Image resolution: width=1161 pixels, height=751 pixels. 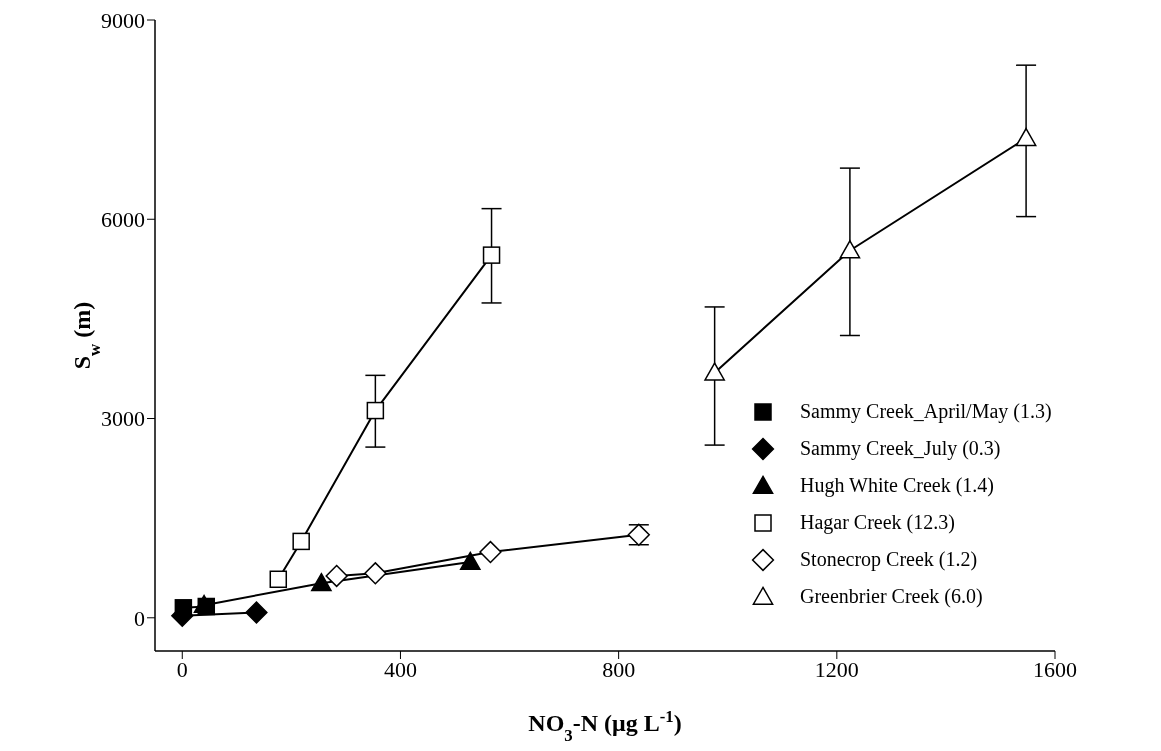 I want to click on y-tick-label: 6000, so click(x=123, y=220).